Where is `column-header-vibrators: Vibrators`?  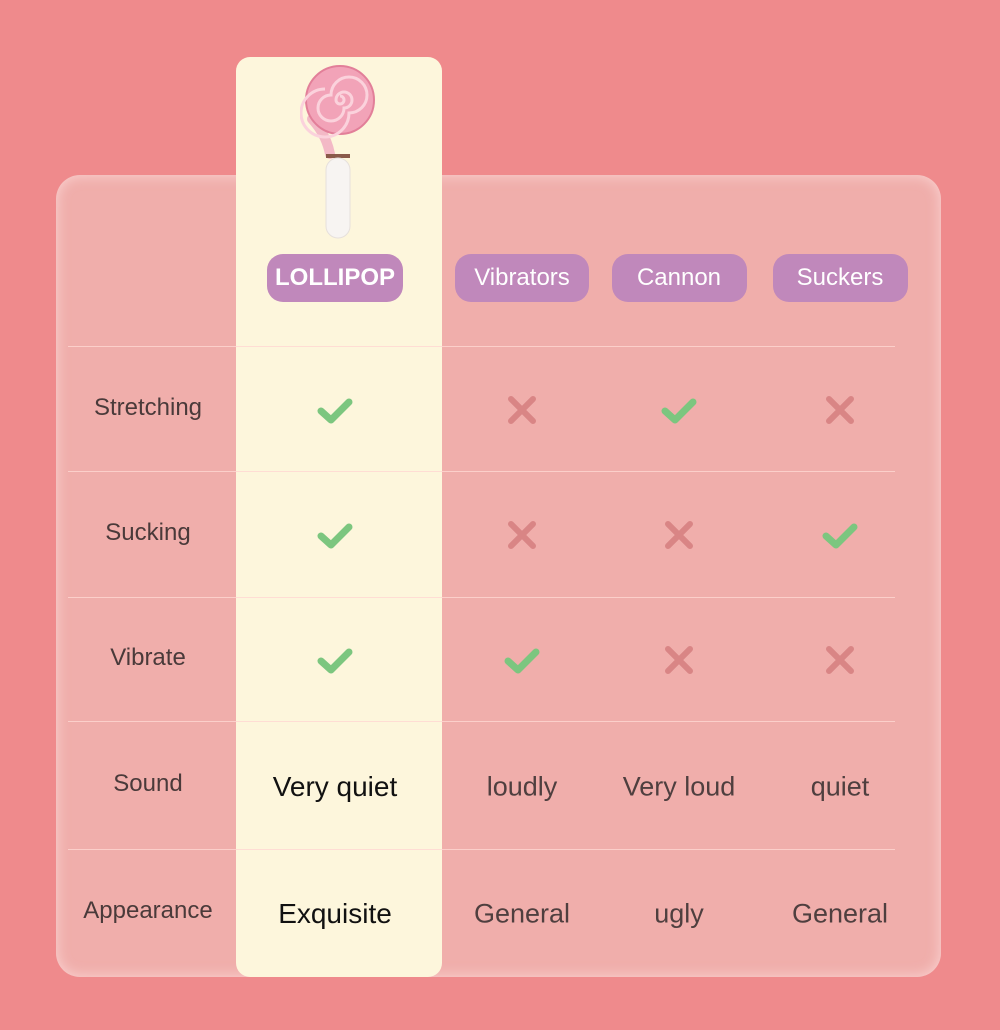 column-header-vibrators: Vibrators is located at coordinates (522, 278).